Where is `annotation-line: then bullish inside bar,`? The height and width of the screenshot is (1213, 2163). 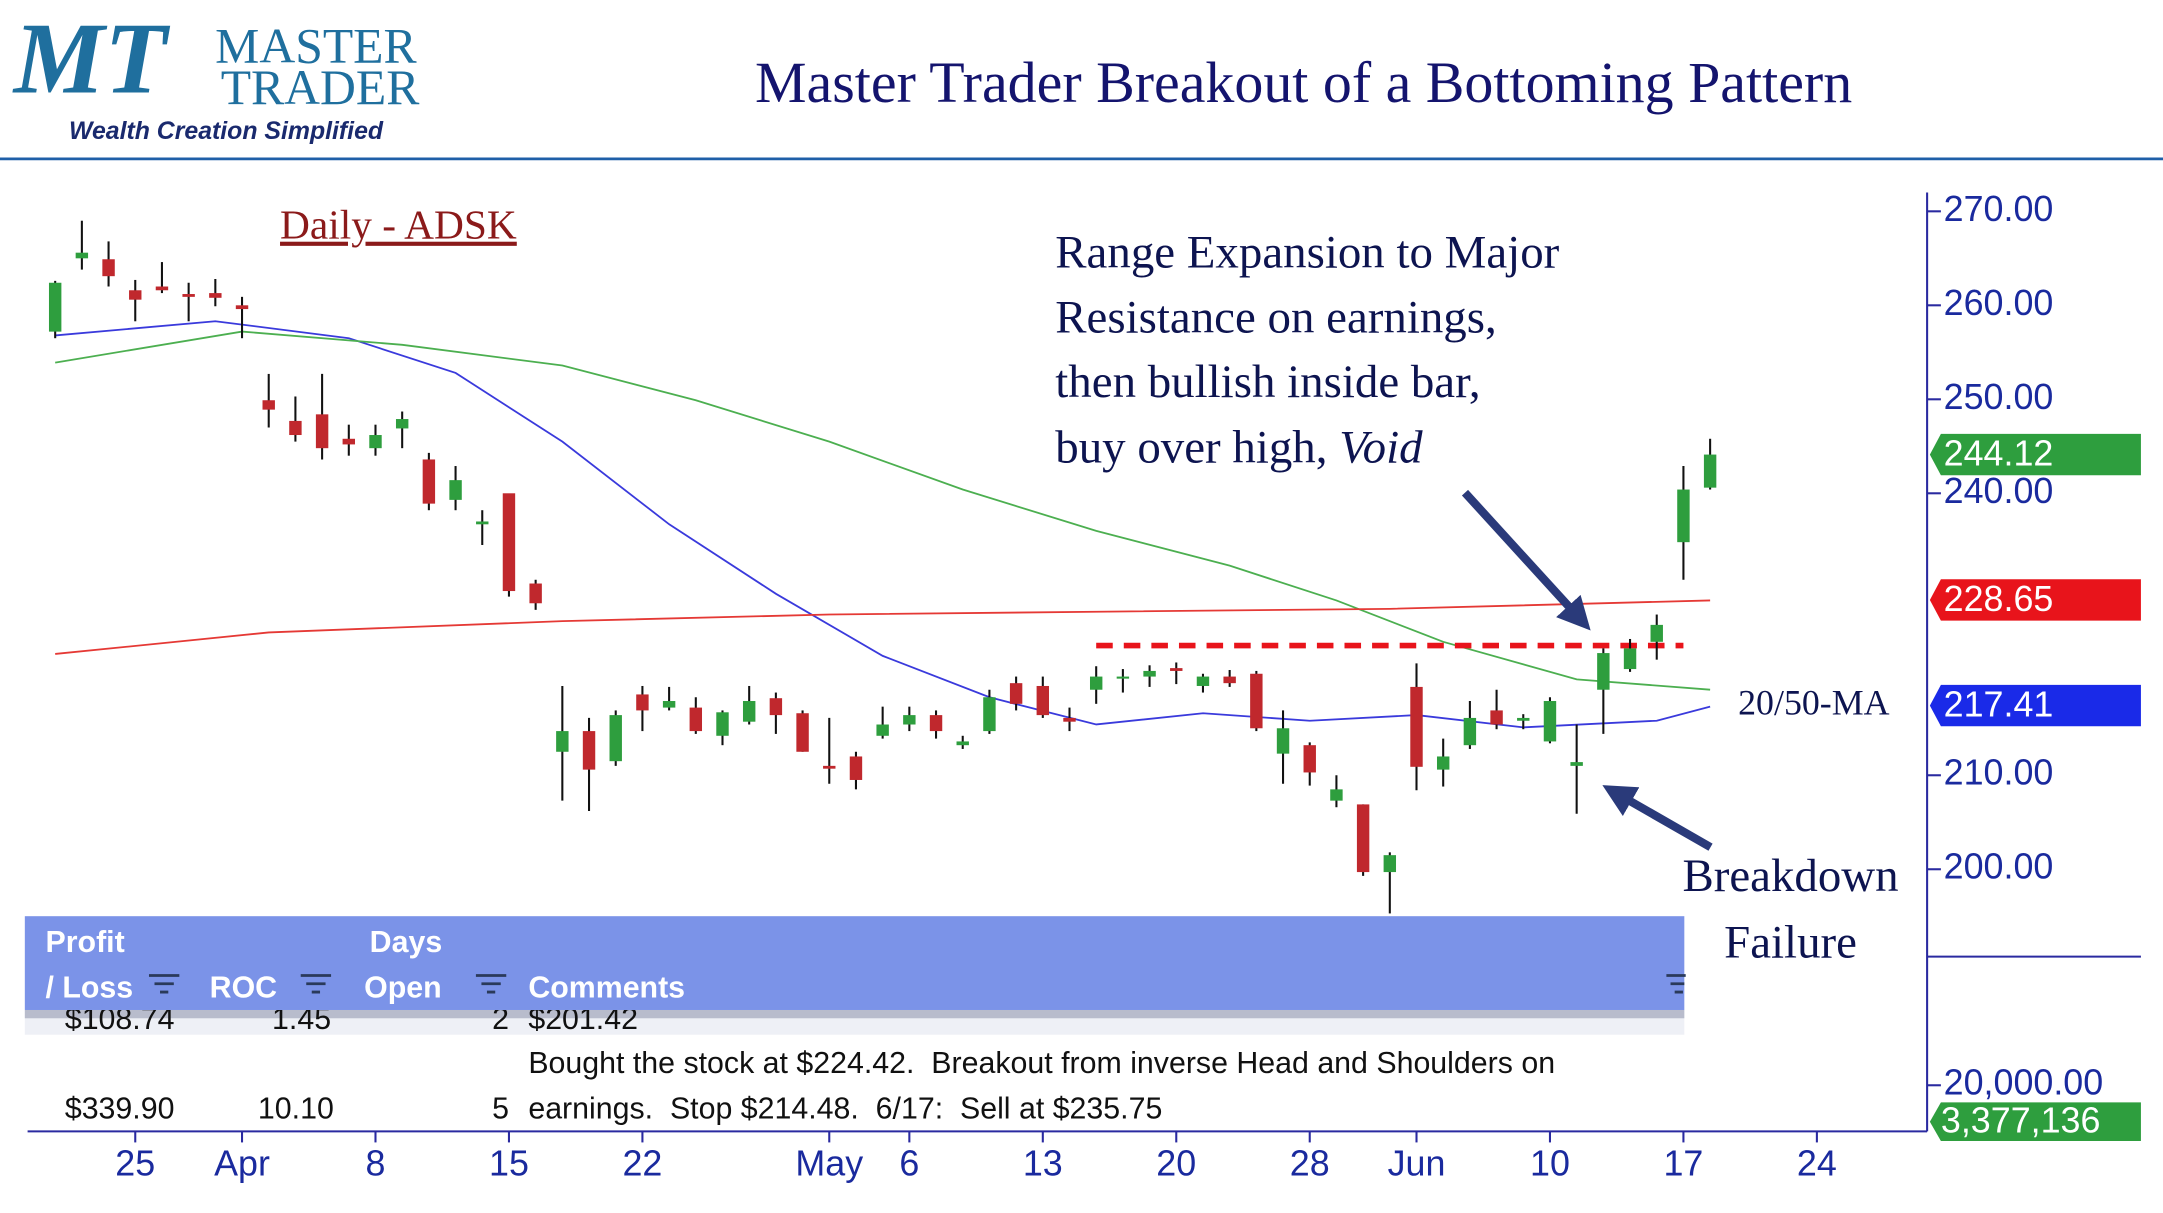
annotation-line: then bullish inside bar, is located at coordinates (1267, 382).